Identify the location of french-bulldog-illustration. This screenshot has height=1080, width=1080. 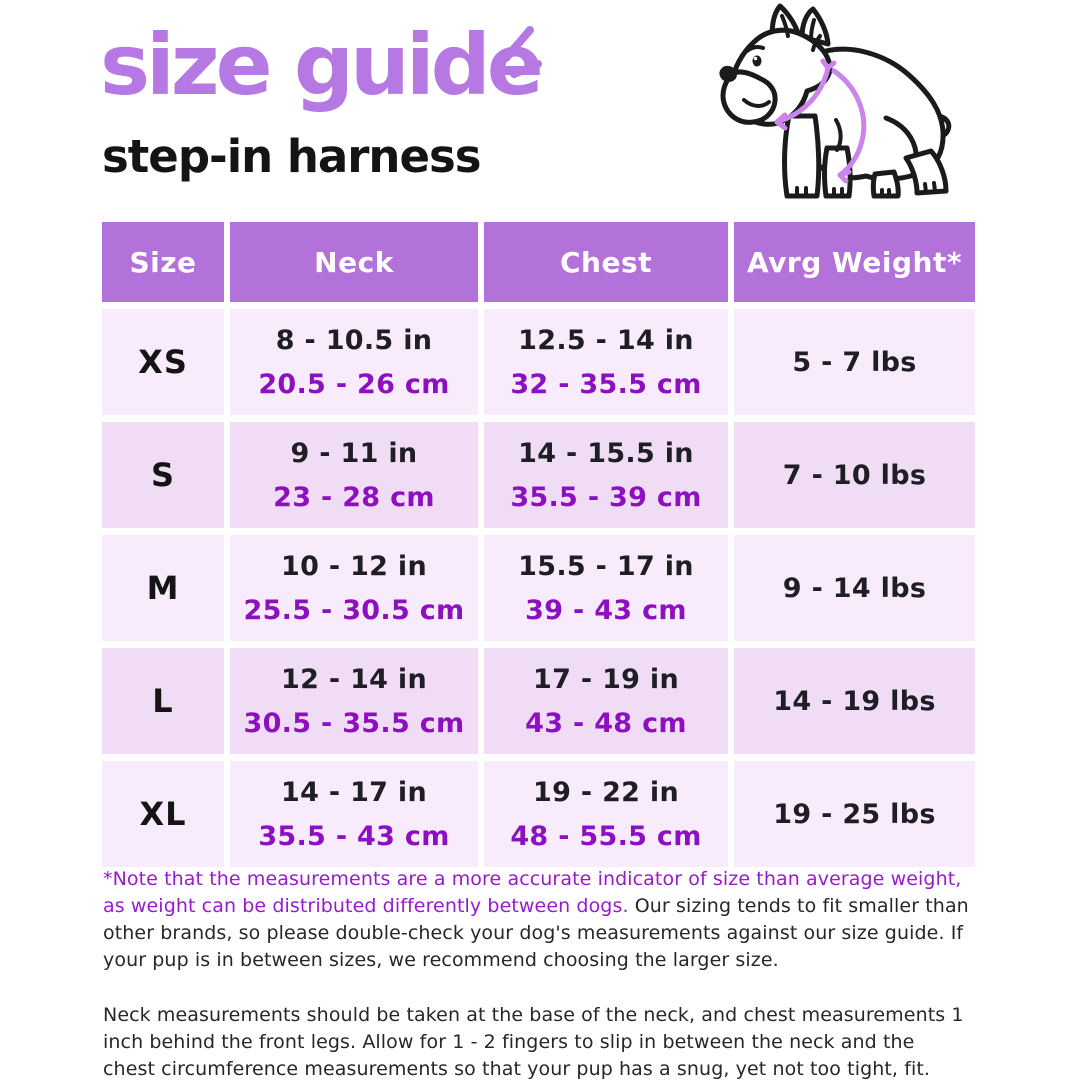
(835, 101).